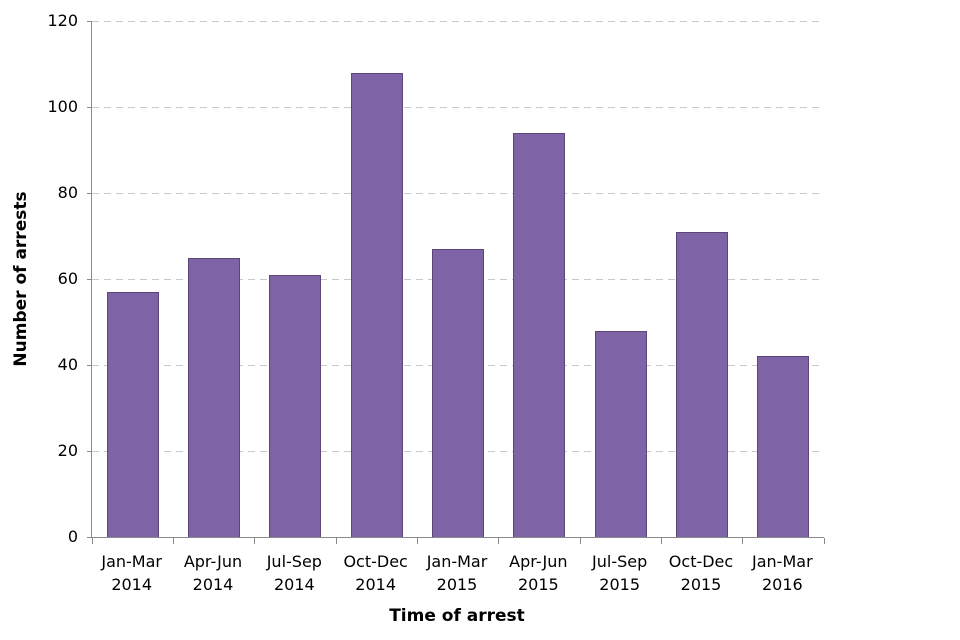  What do you see at coordinates (72, 536) in the screenshot?
I see `y-tick-label: 0` at bounding box center [72, 536].